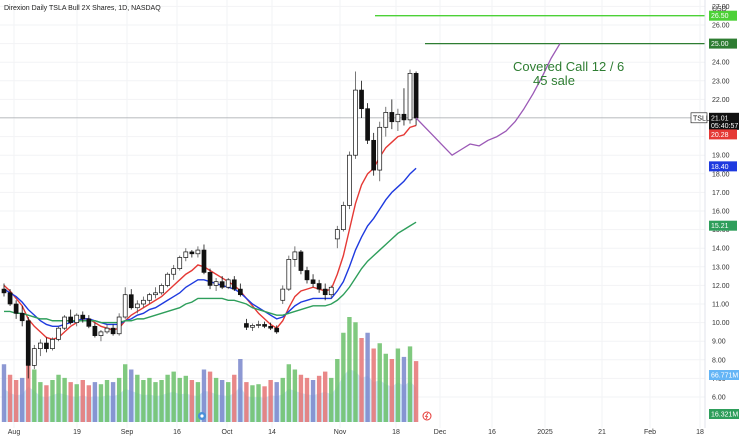  I want to click on x-tick-label: Aug, so click(14, 432).